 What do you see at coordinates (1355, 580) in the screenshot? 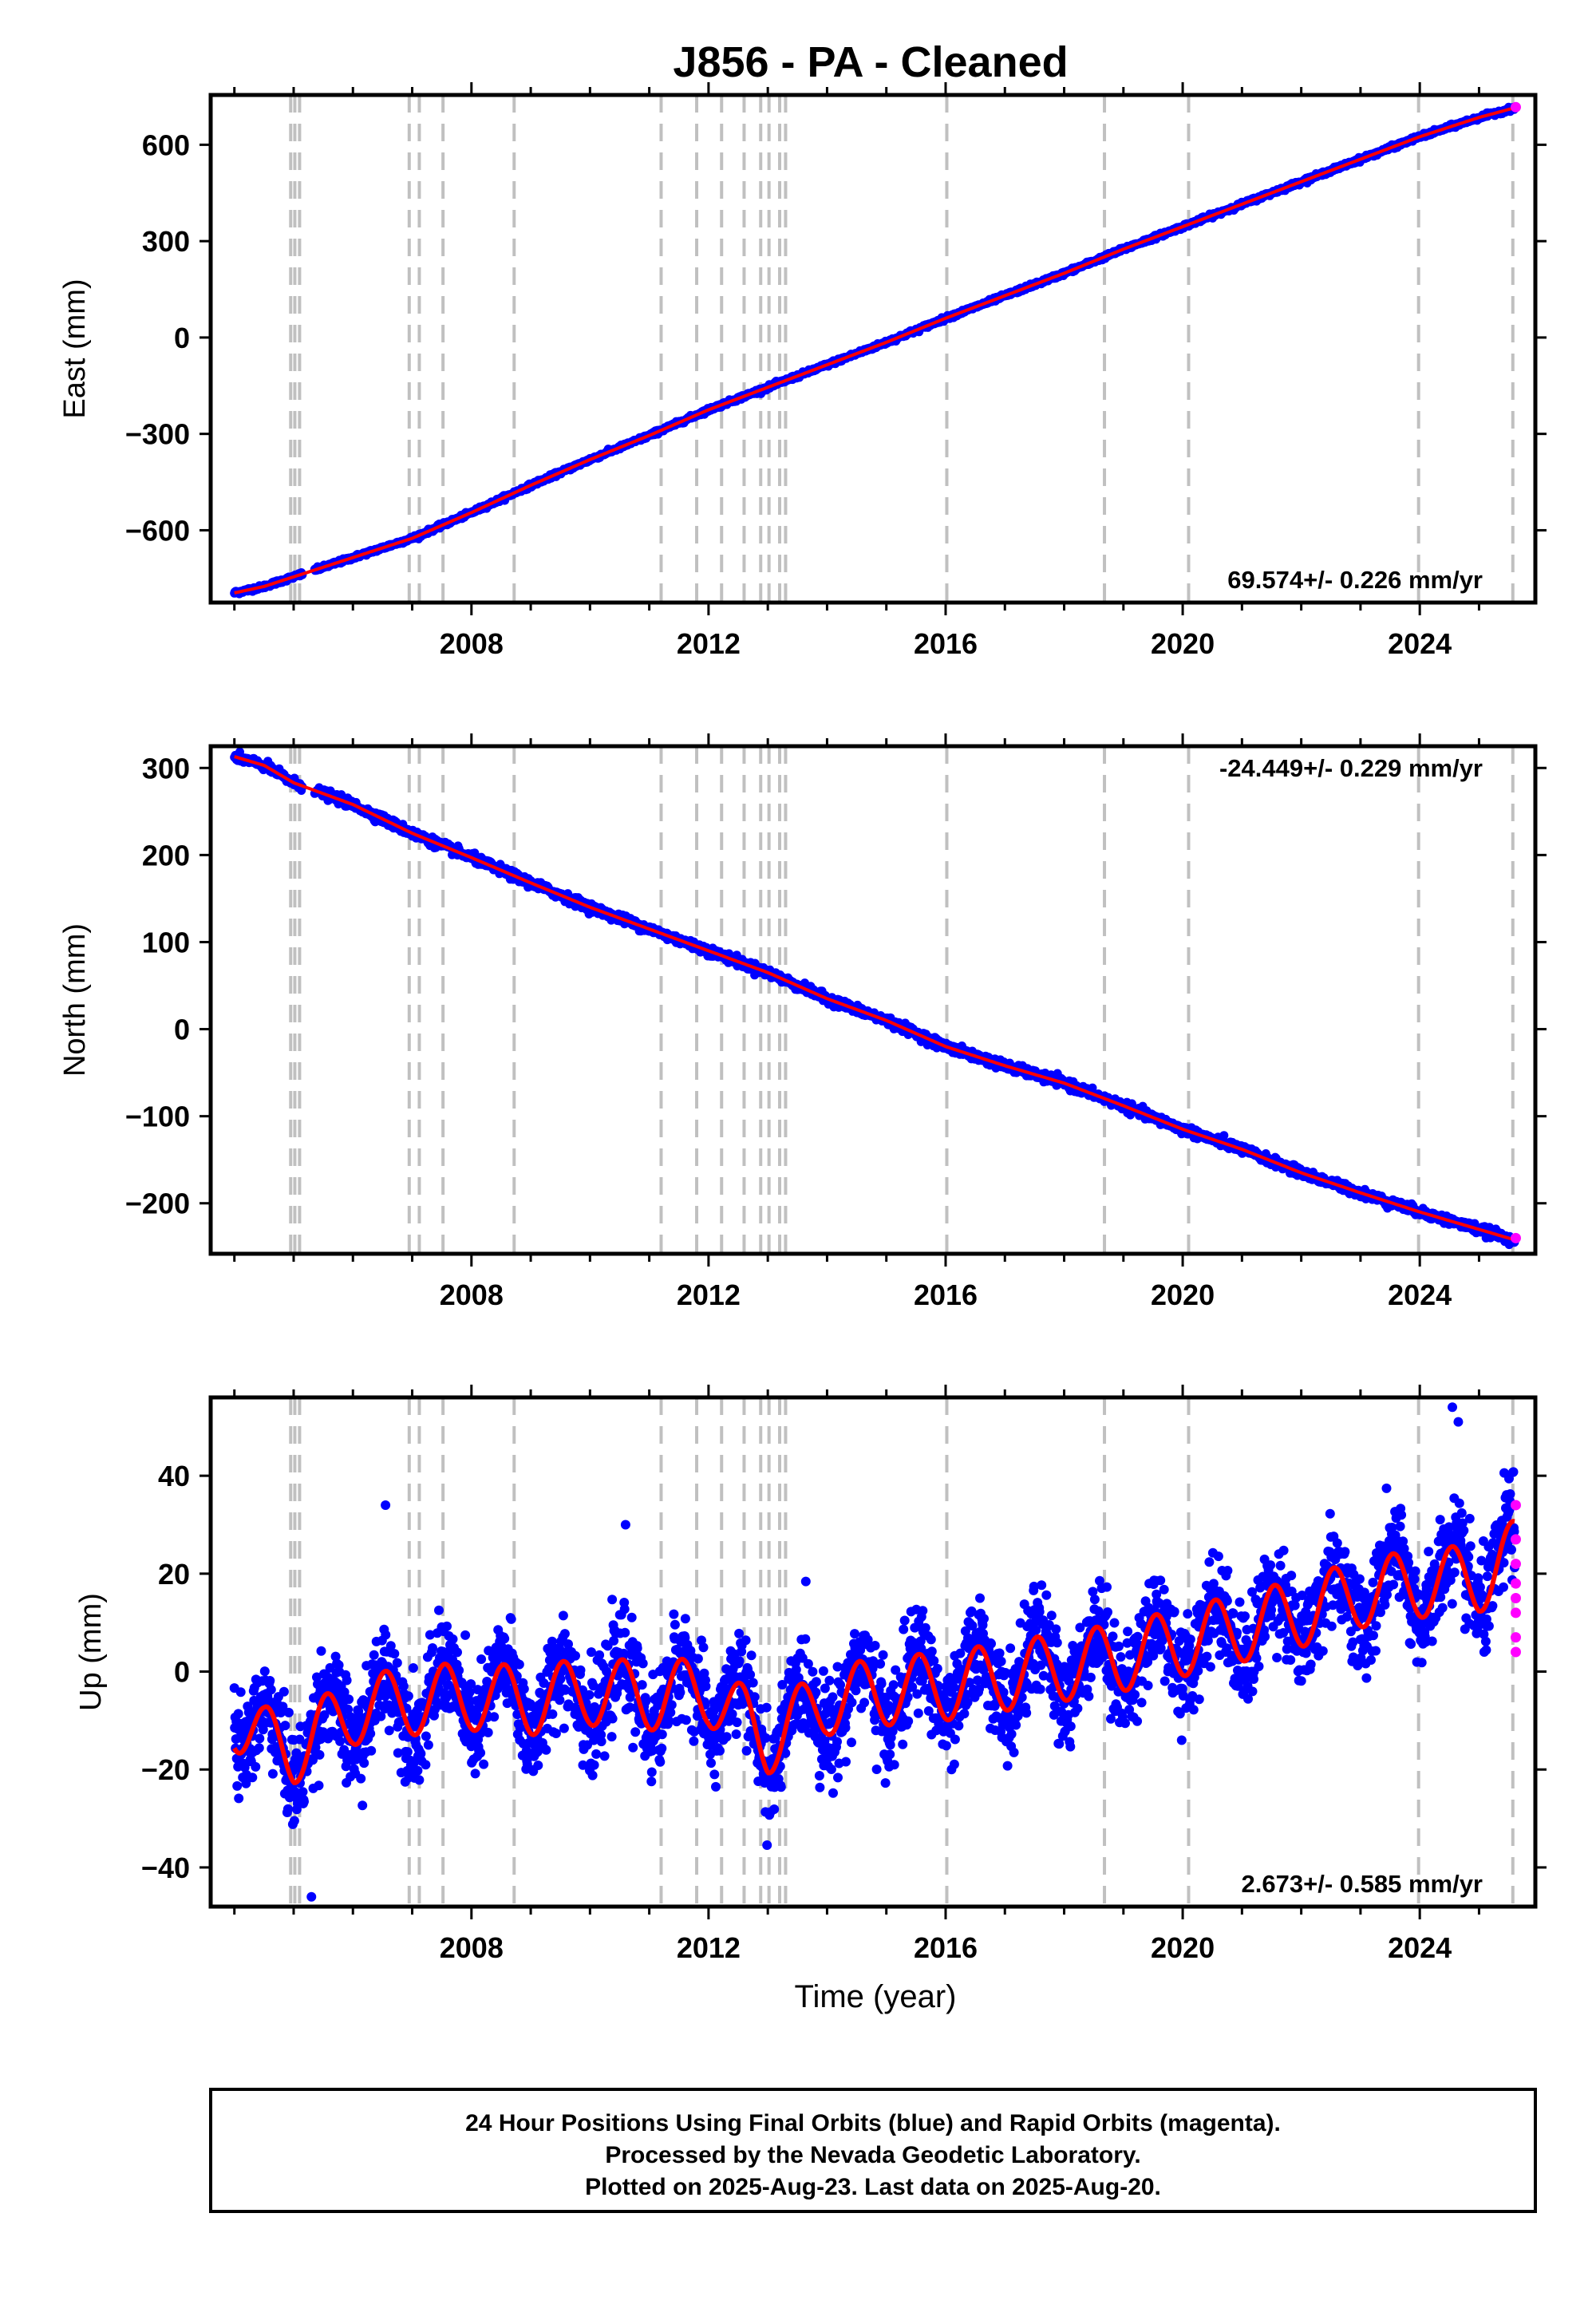
I see `velocity-label: 69.574+/- 0.226 mm/yr` at bounding box center [1355, 580].